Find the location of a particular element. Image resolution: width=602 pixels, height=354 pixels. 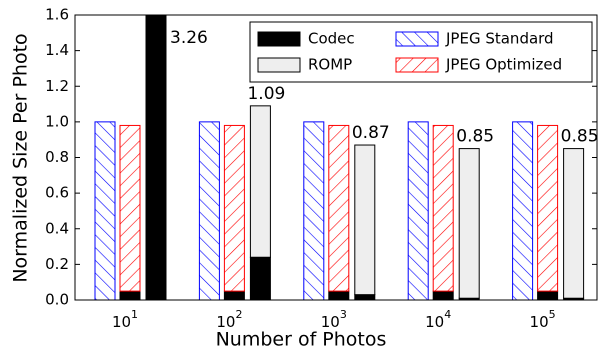

x-tick-exp: 3 is located at coordinates (343, 314).